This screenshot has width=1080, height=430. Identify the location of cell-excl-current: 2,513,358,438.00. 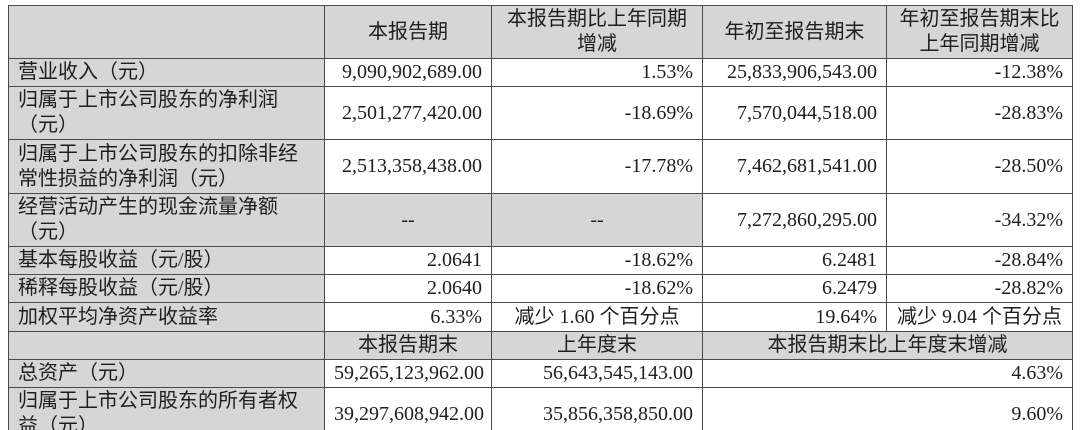
(408, 166).